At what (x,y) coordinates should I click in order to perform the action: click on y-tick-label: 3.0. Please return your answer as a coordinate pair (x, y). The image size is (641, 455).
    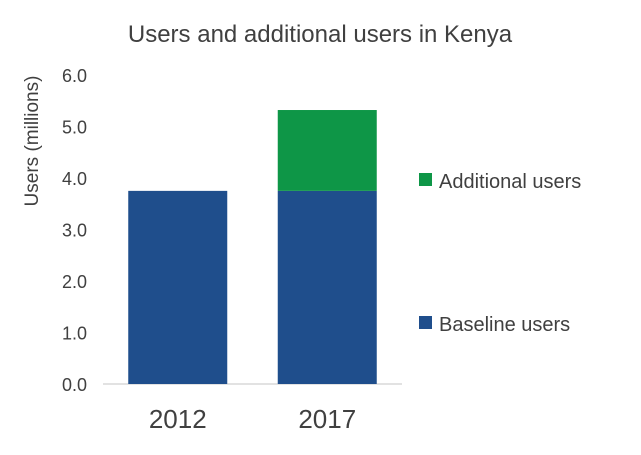
    Looking at the image, I should click on (74, 231).